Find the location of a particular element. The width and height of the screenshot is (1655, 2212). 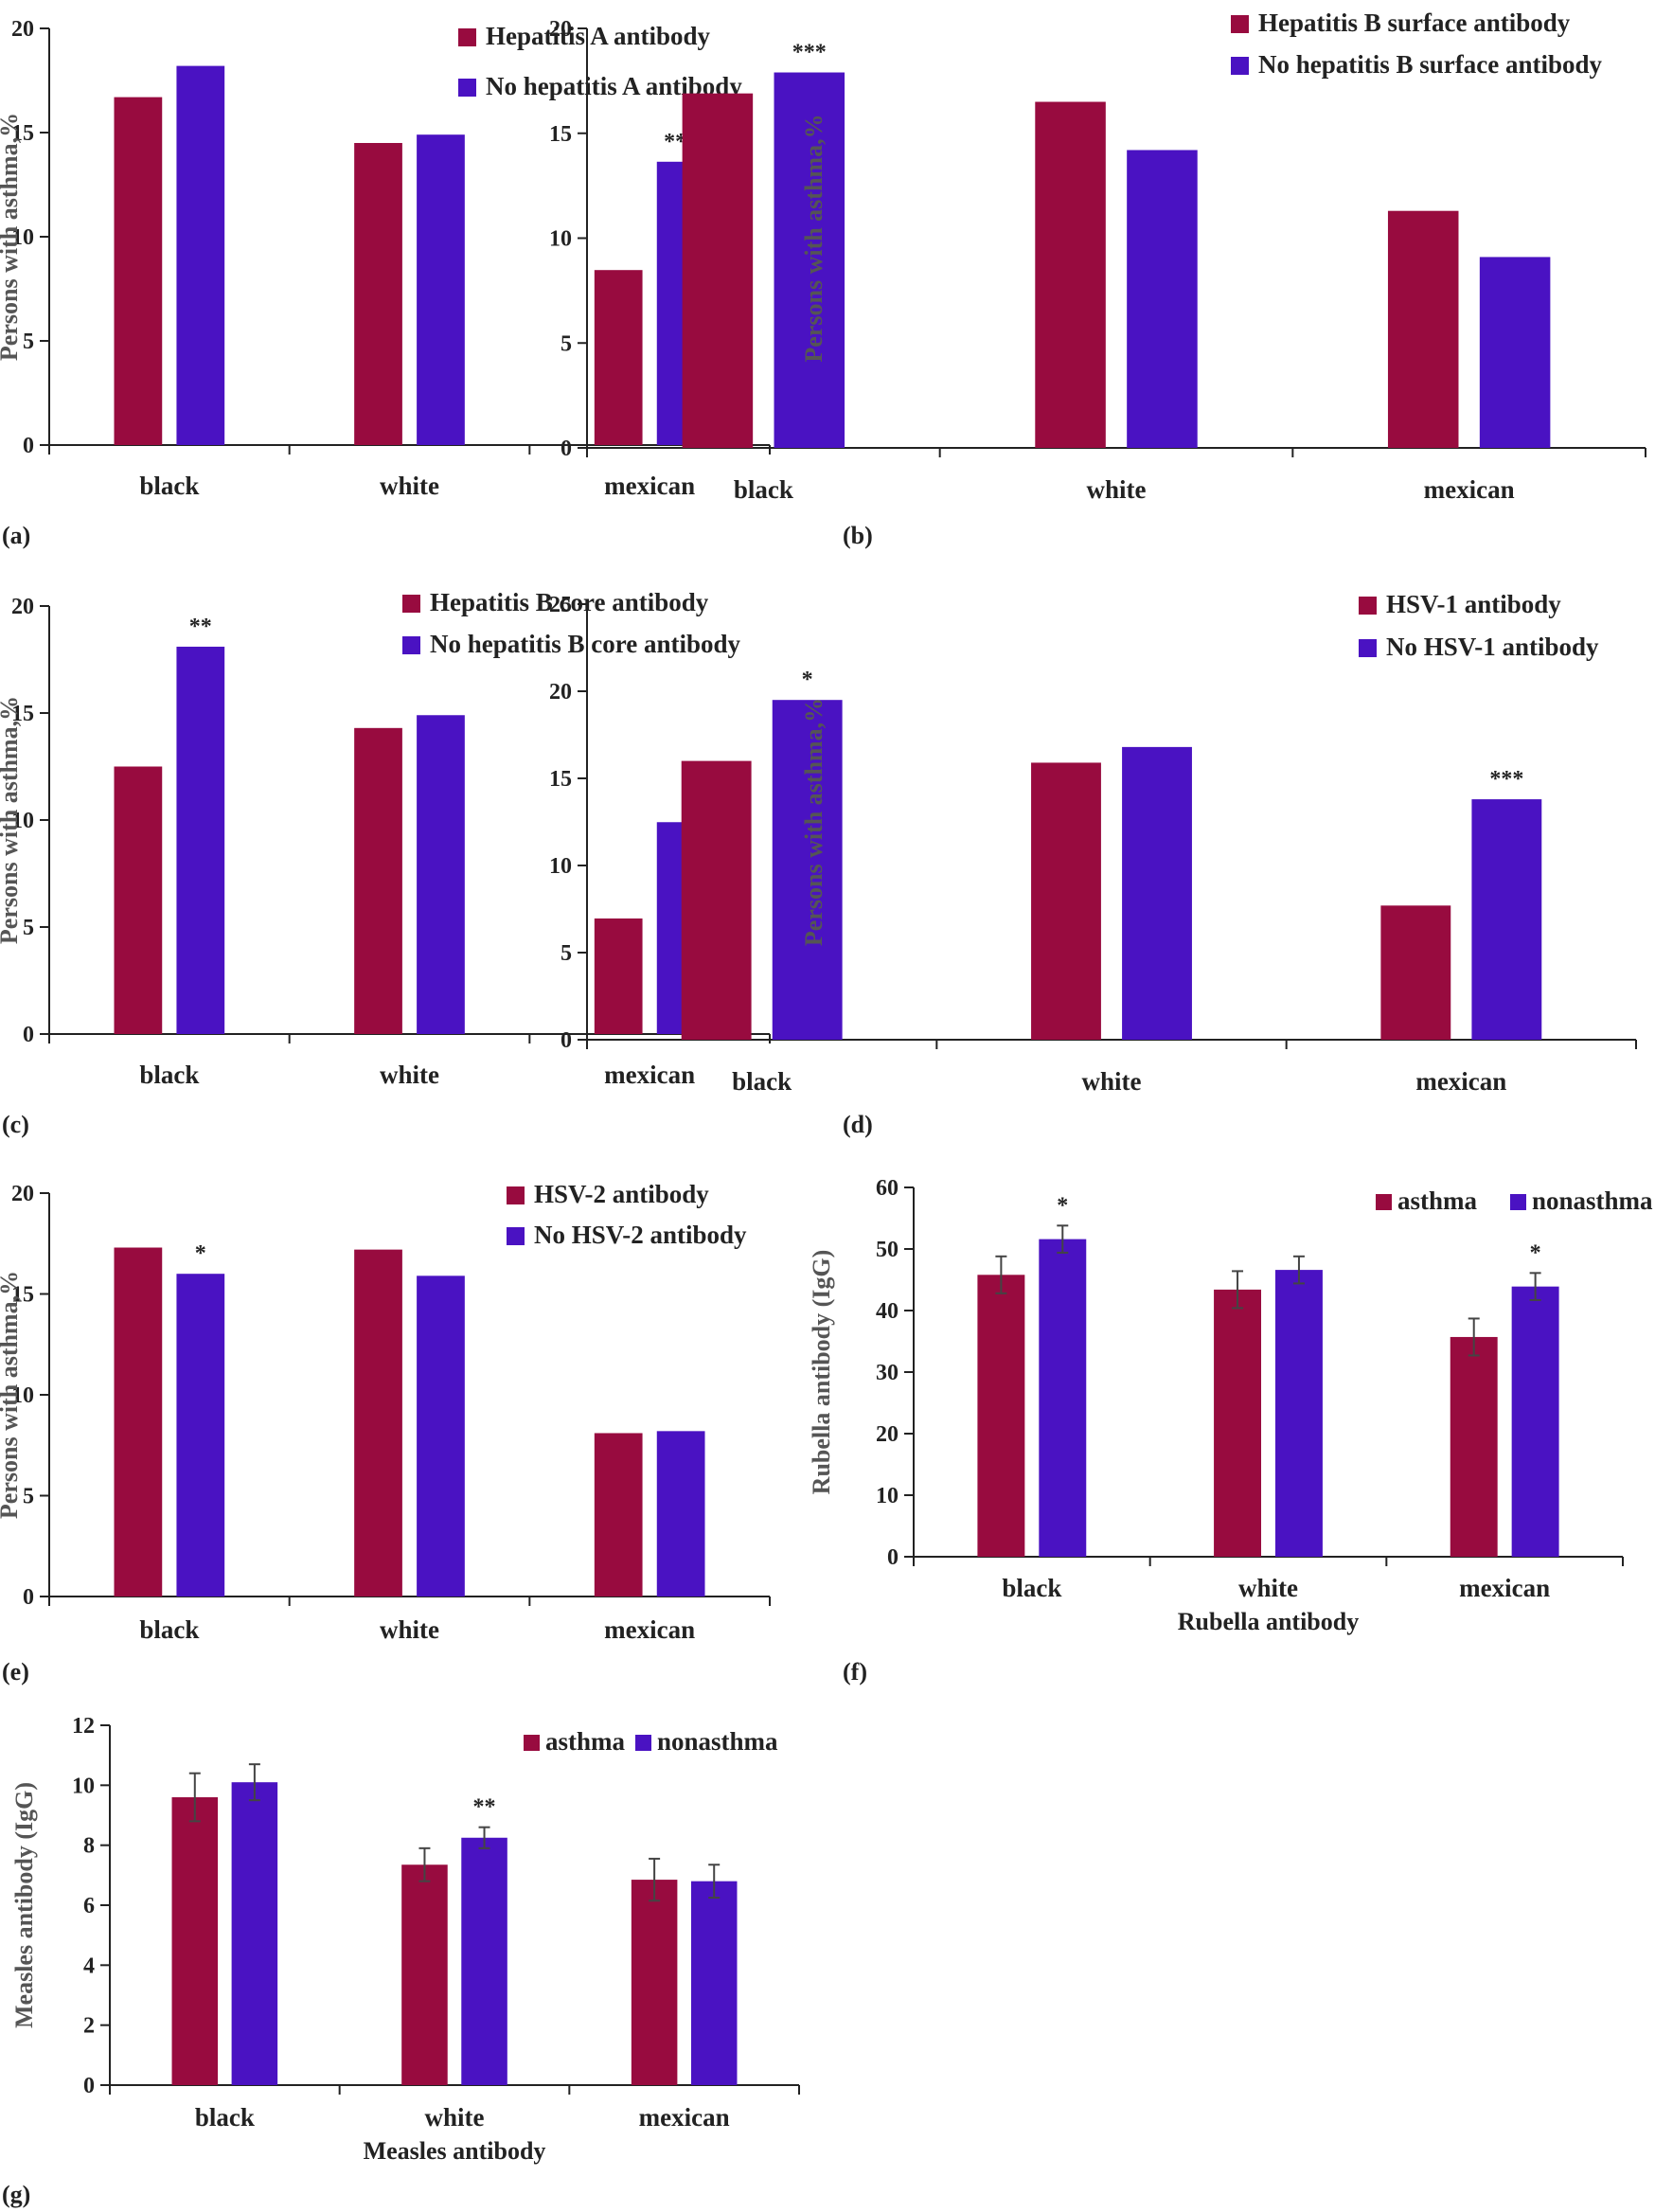

bar-hepatitis-b-surface-antibody is located at coordinates (718, 270).